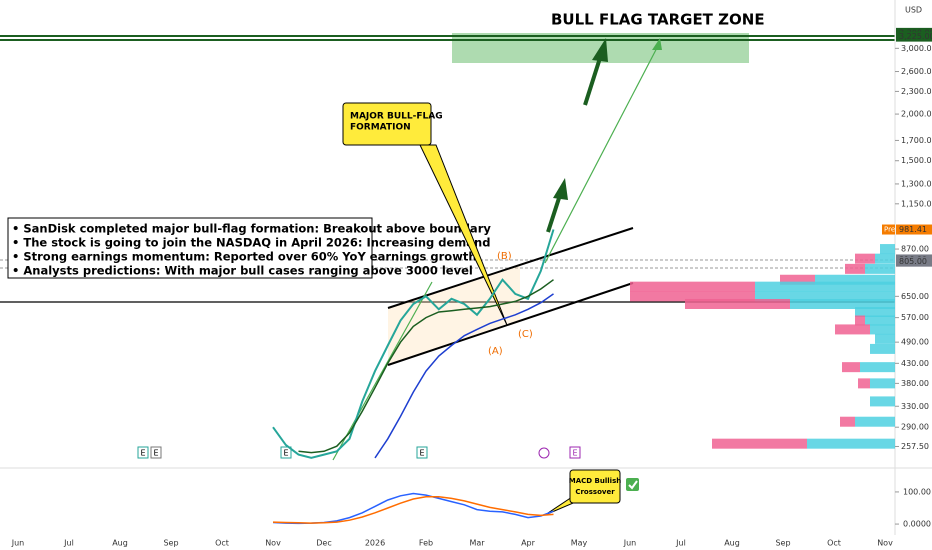  I want to click on flag-area, so click(454, 315).